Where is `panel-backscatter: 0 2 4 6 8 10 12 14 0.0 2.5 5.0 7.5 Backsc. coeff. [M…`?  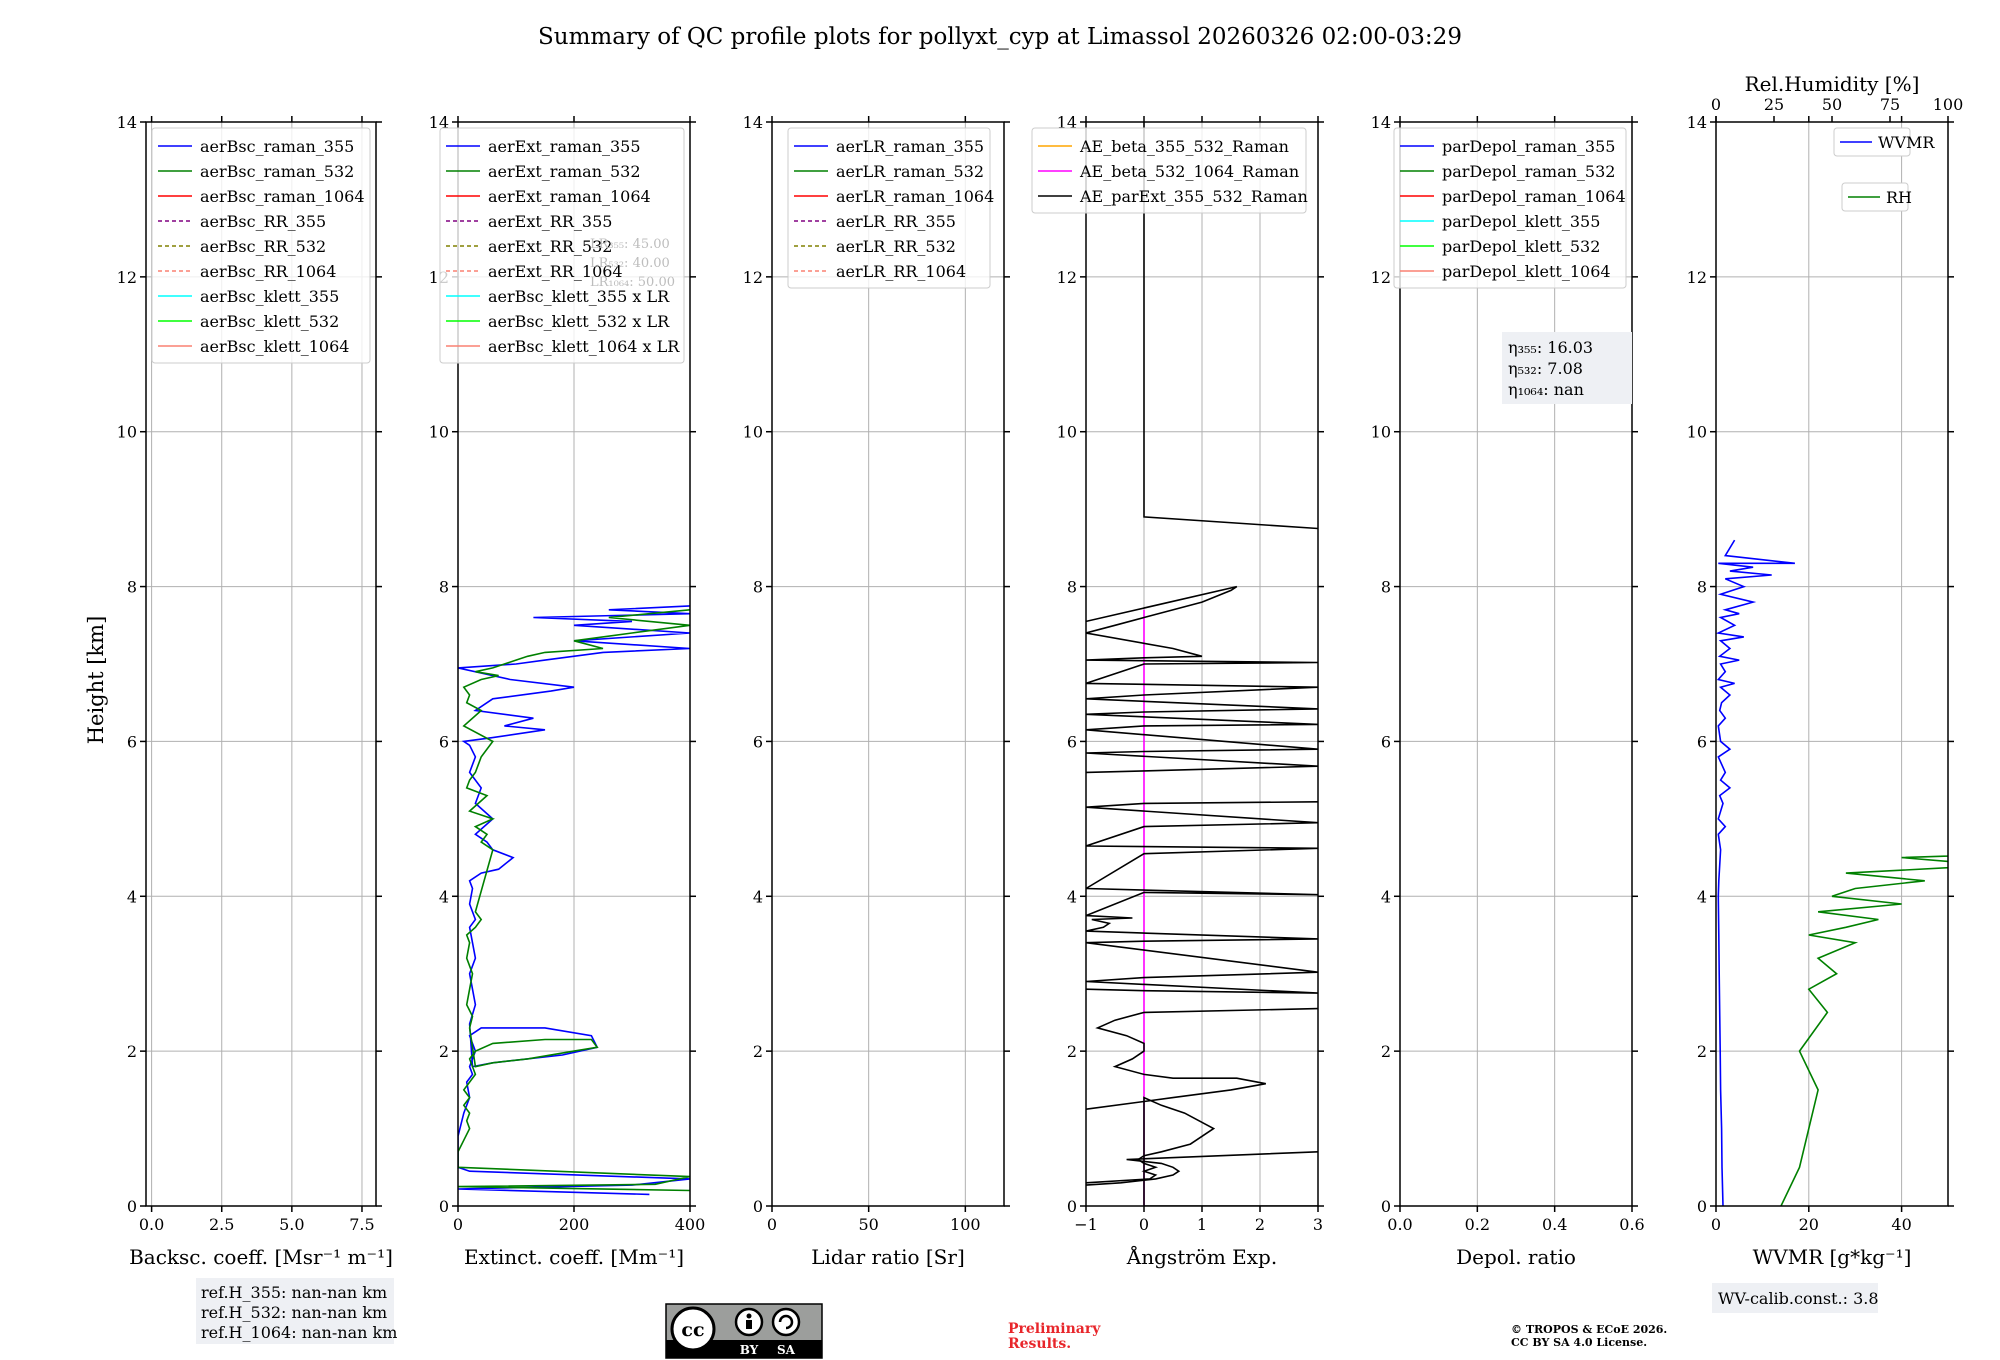
panel-backscatter: 0 2 4 6 8 10 12 14 0.0 2.5 5.0 7.5 Backsc. coeff. [M… is located at coordinates (255, 691).